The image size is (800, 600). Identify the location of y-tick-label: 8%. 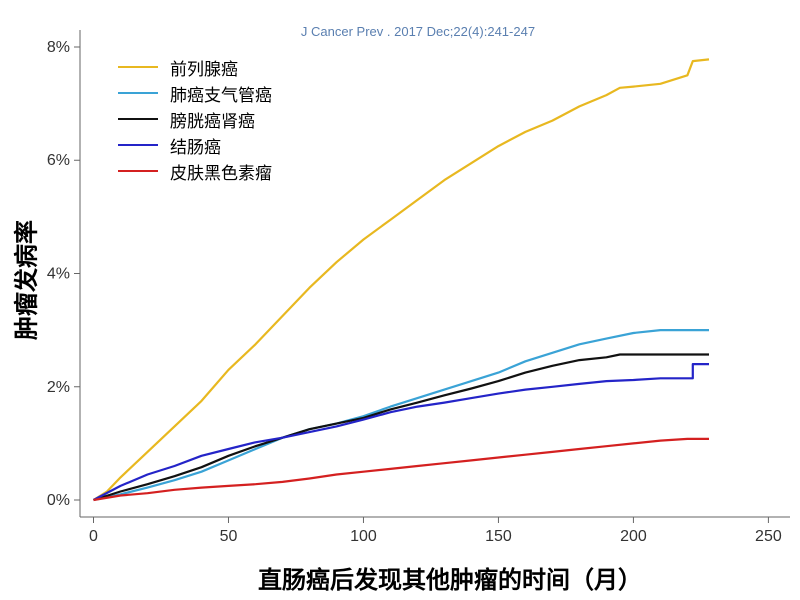
(58, 47).